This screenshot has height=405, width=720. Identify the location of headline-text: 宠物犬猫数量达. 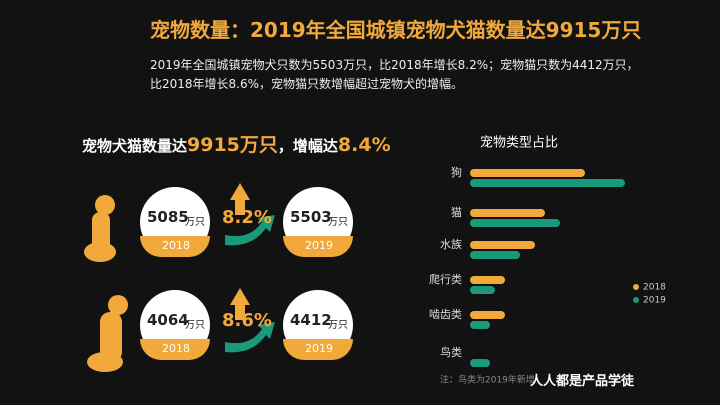
(135, 146).